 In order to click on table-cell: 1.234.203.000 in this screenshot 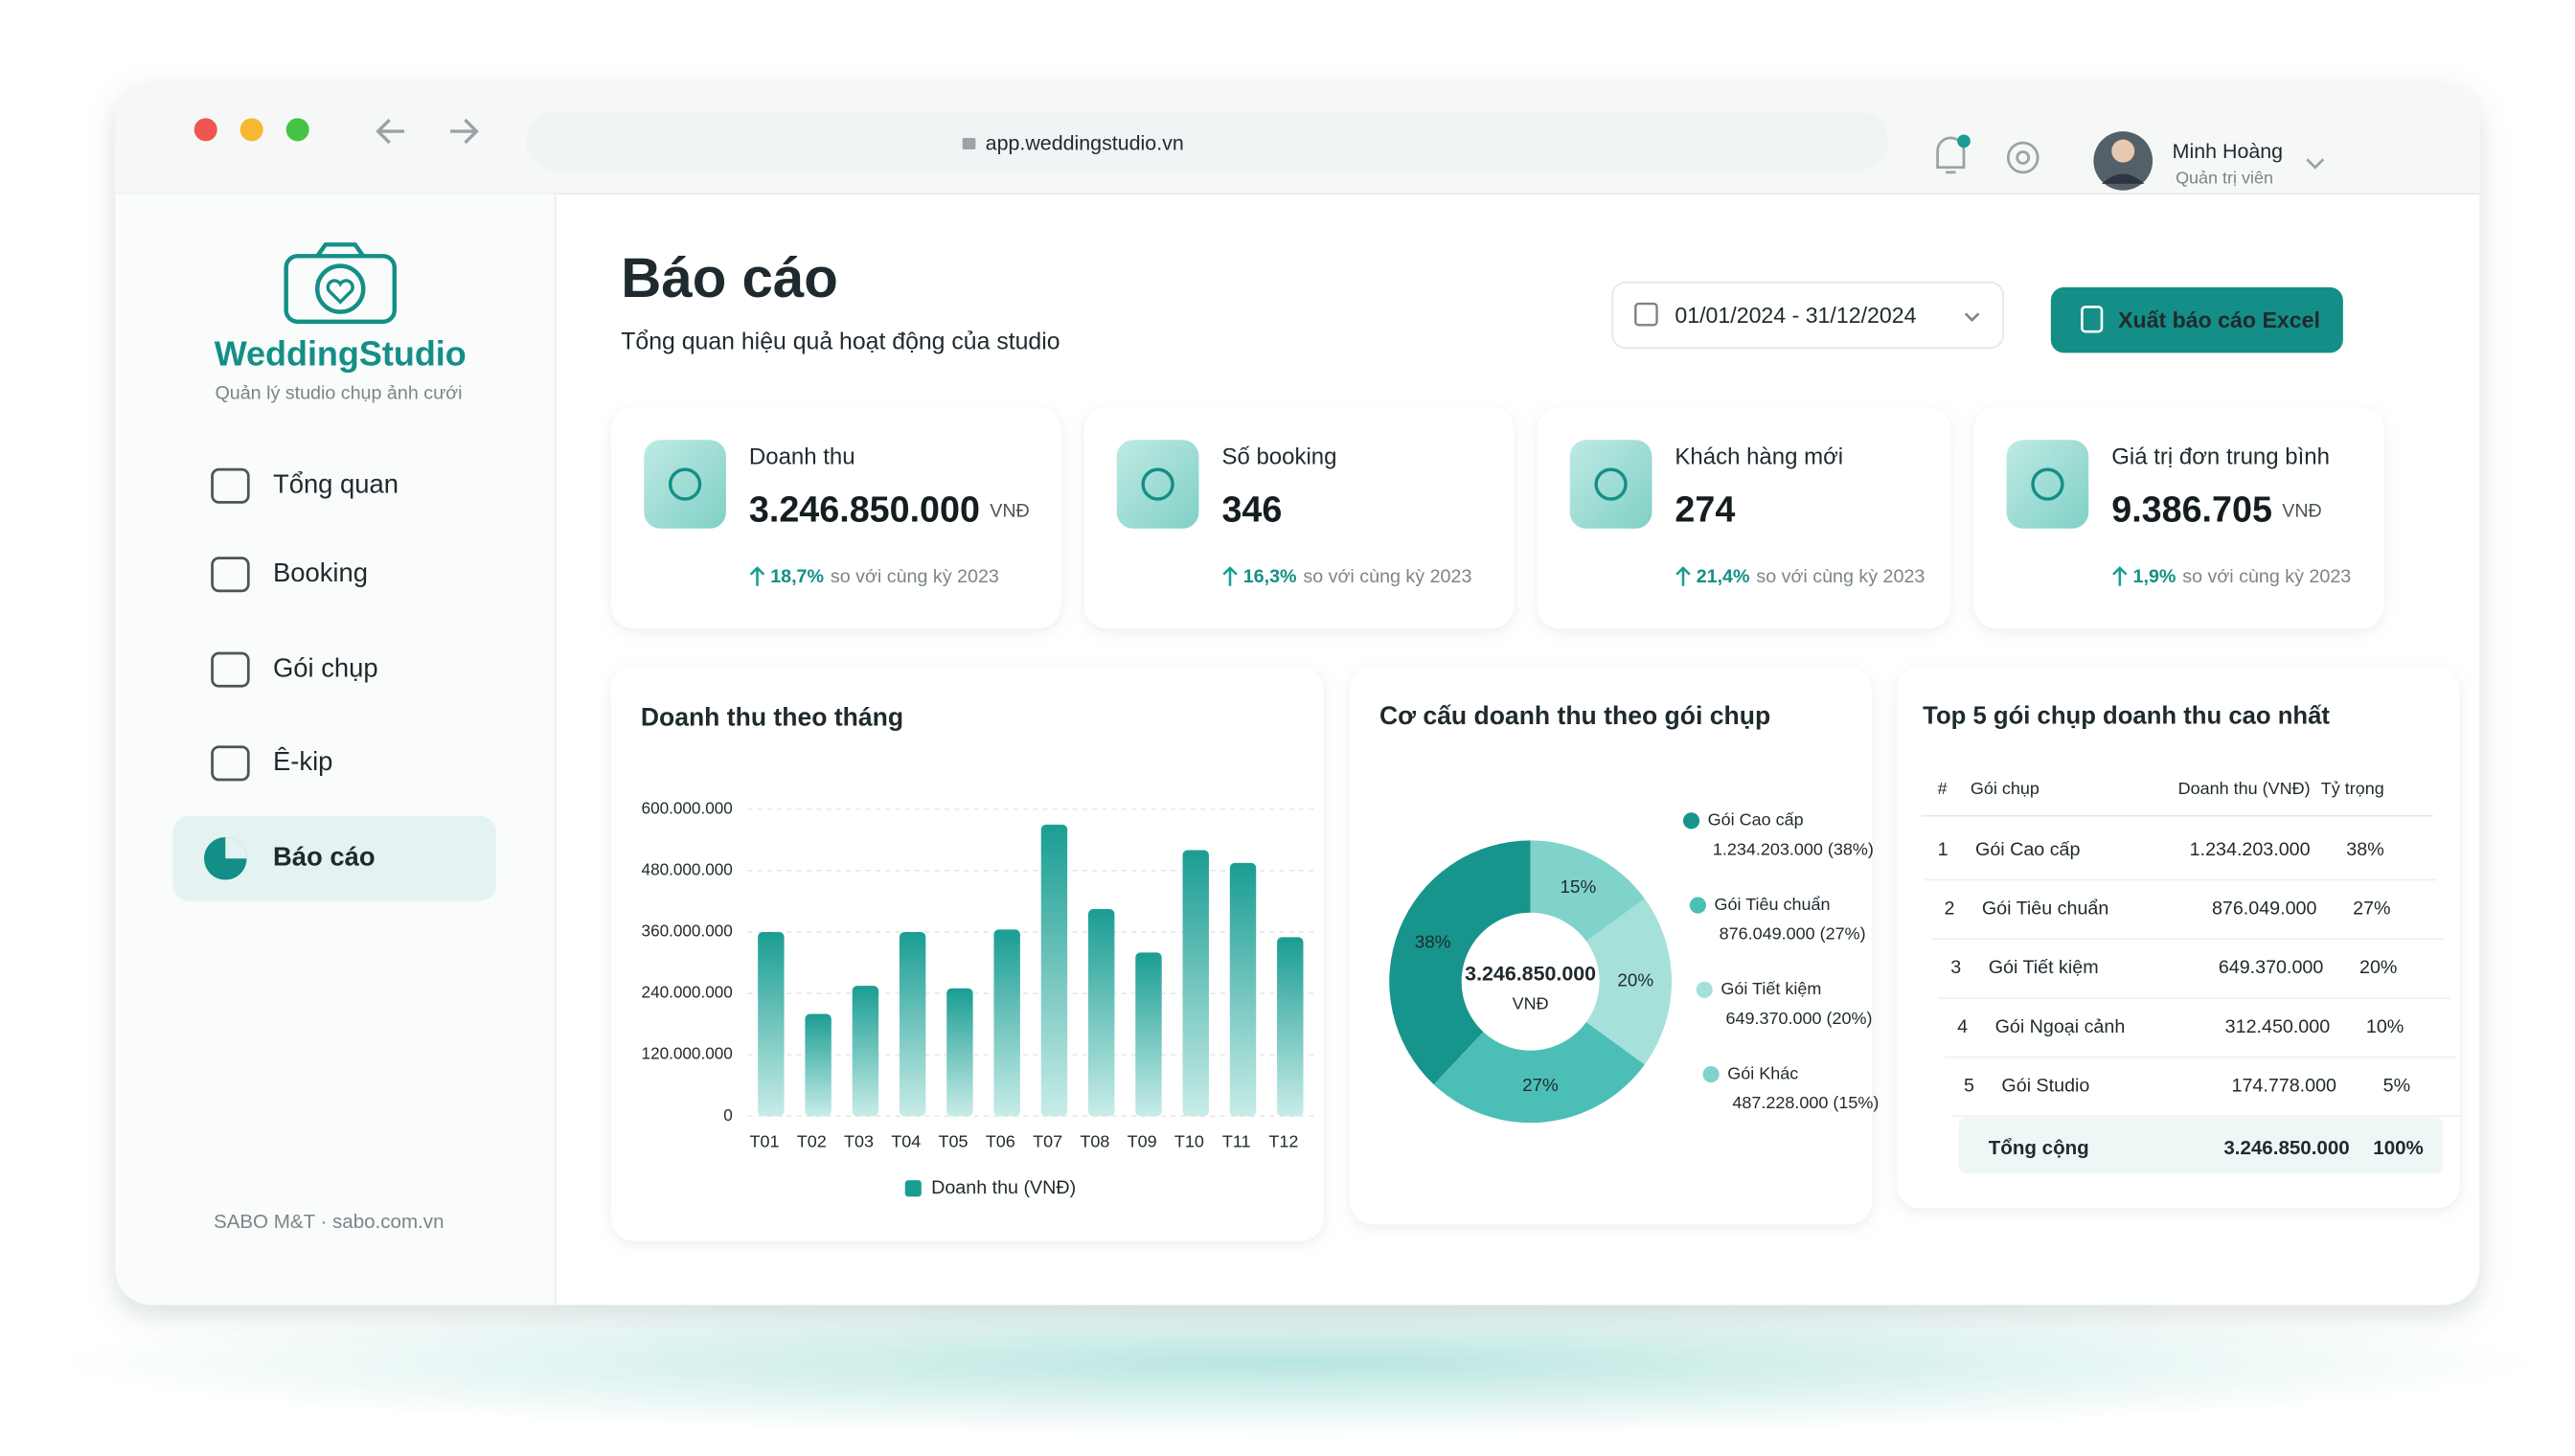, I will do `click(2250, 849)`.